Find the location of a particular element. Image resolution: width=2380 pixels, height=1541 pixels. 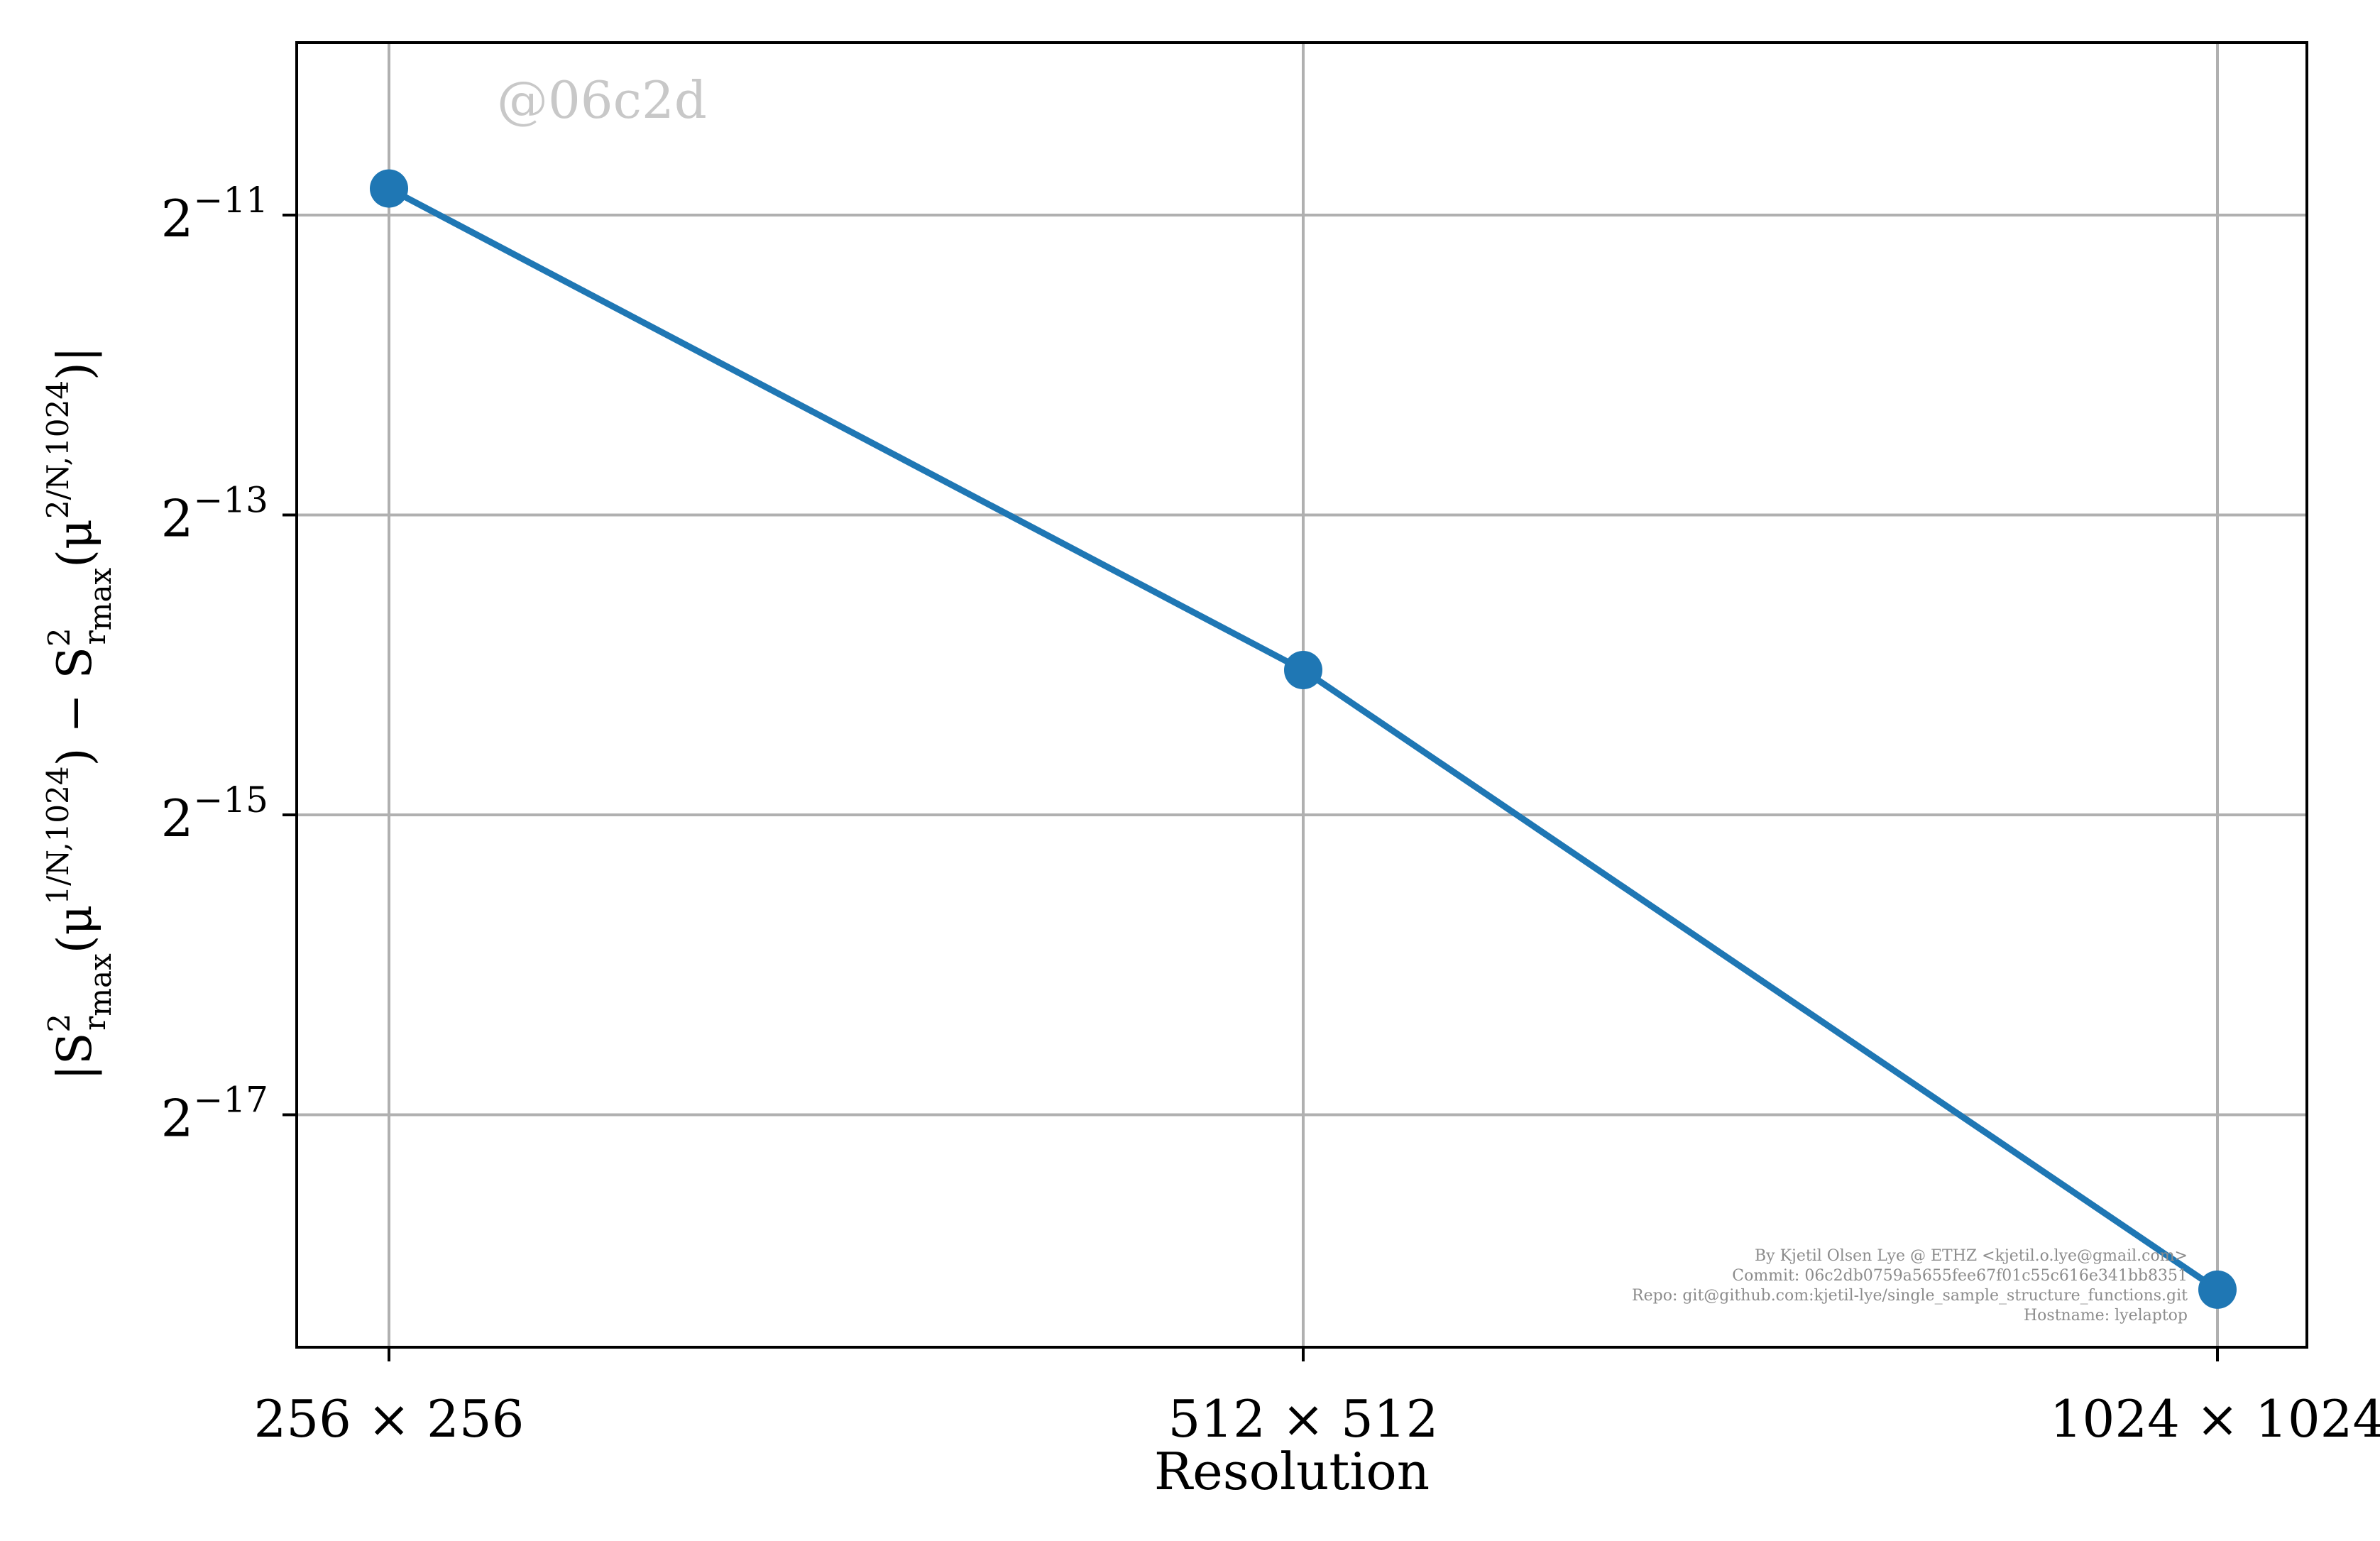

y-title-subsub2: max is located at coordinates (100, 598).